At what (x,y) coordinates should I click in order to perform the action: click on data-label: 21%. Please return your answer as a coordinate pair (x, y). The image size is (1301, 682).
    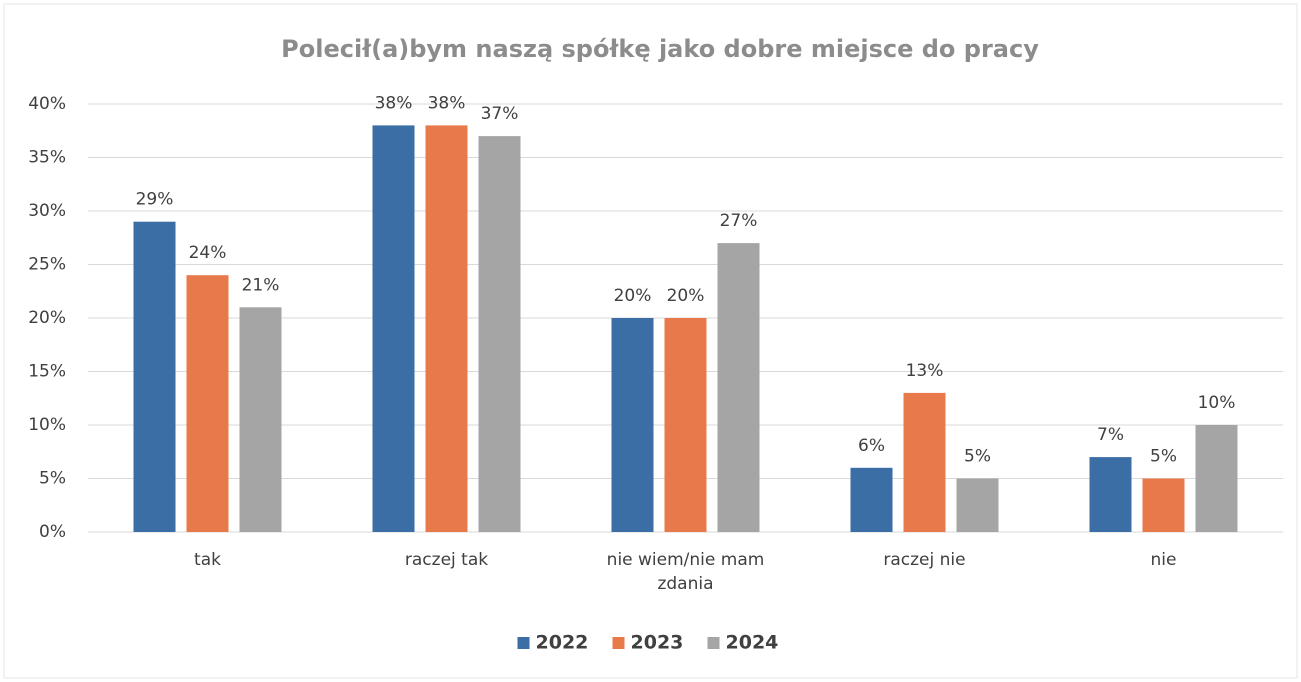
    Looking at the image, I should click on (261, 285).